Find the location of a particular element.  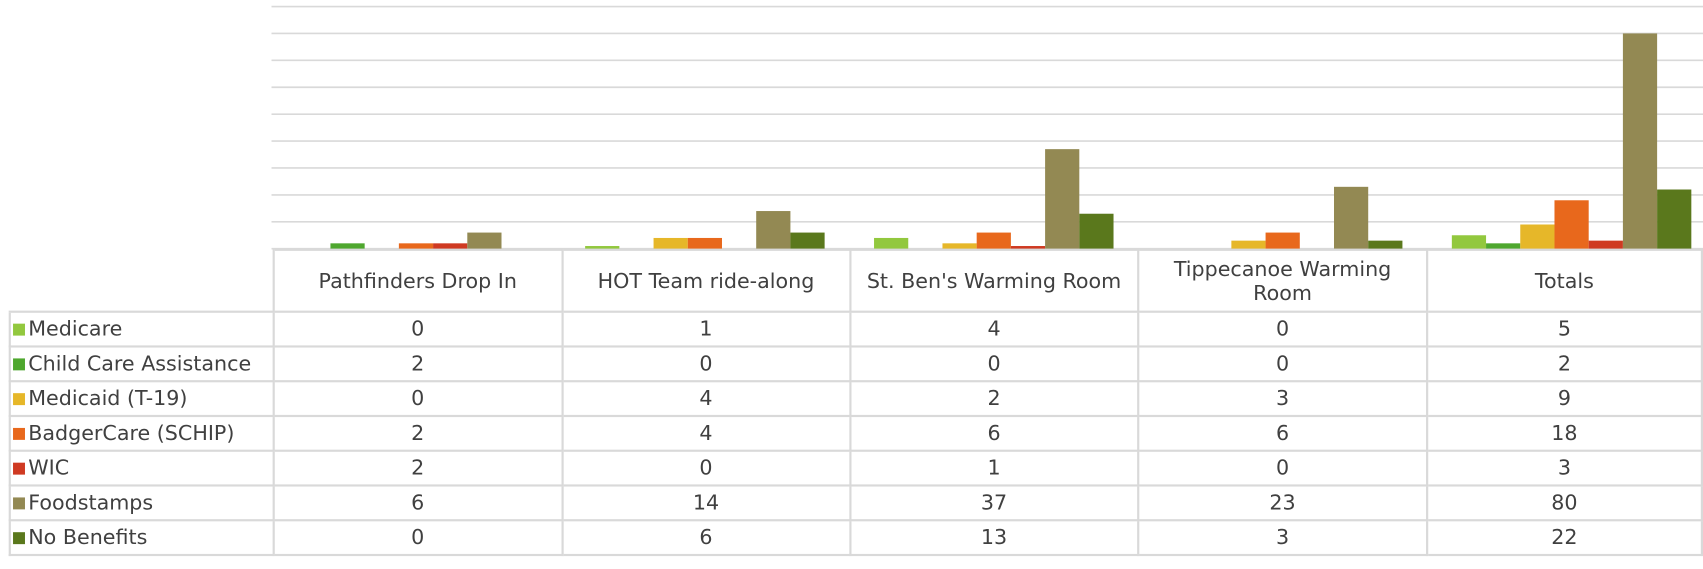

row-header: Medicaid (T-19) is located at coordinates (141, 399).